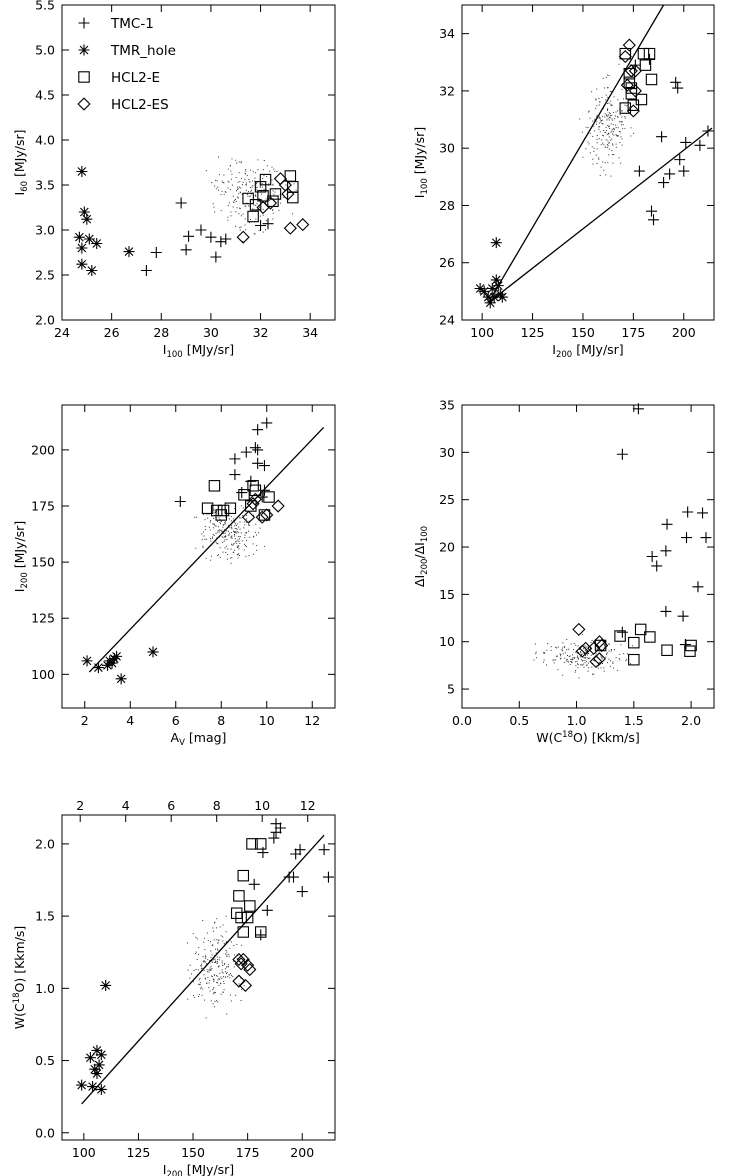 Image resolution: width=755 pixels, height=1176 pixels. Describe the element at coordinates (94, 1037) in the screenshot. I see `series-tmr-hole` at that location.